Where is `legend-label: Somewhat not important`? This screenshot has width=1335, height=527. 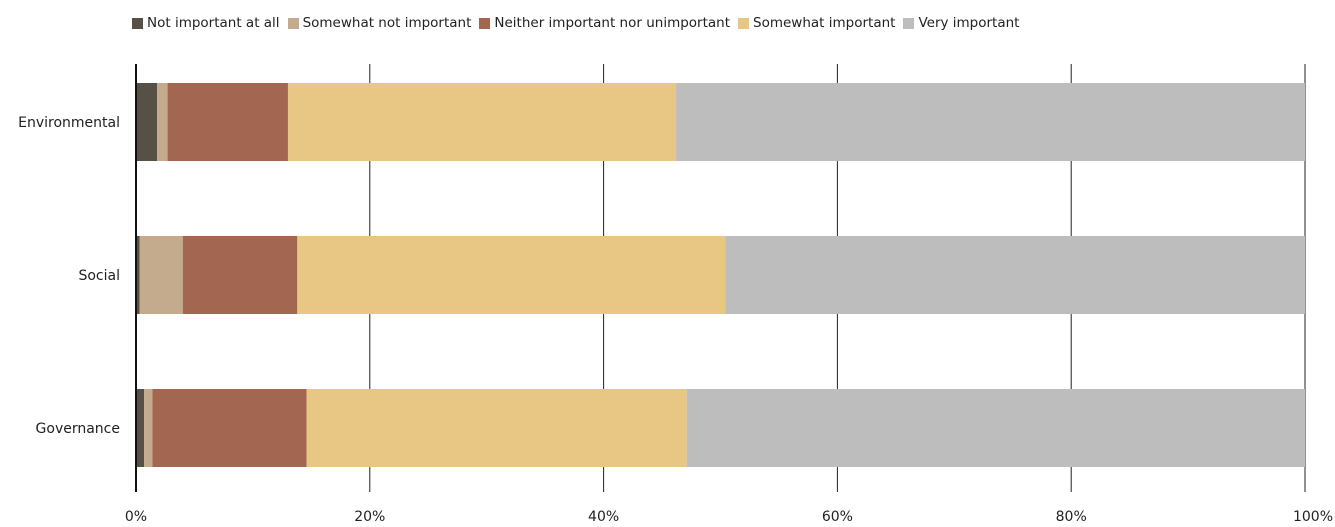 legend-label: Somewhat not important is located at coordinates (387, 23).